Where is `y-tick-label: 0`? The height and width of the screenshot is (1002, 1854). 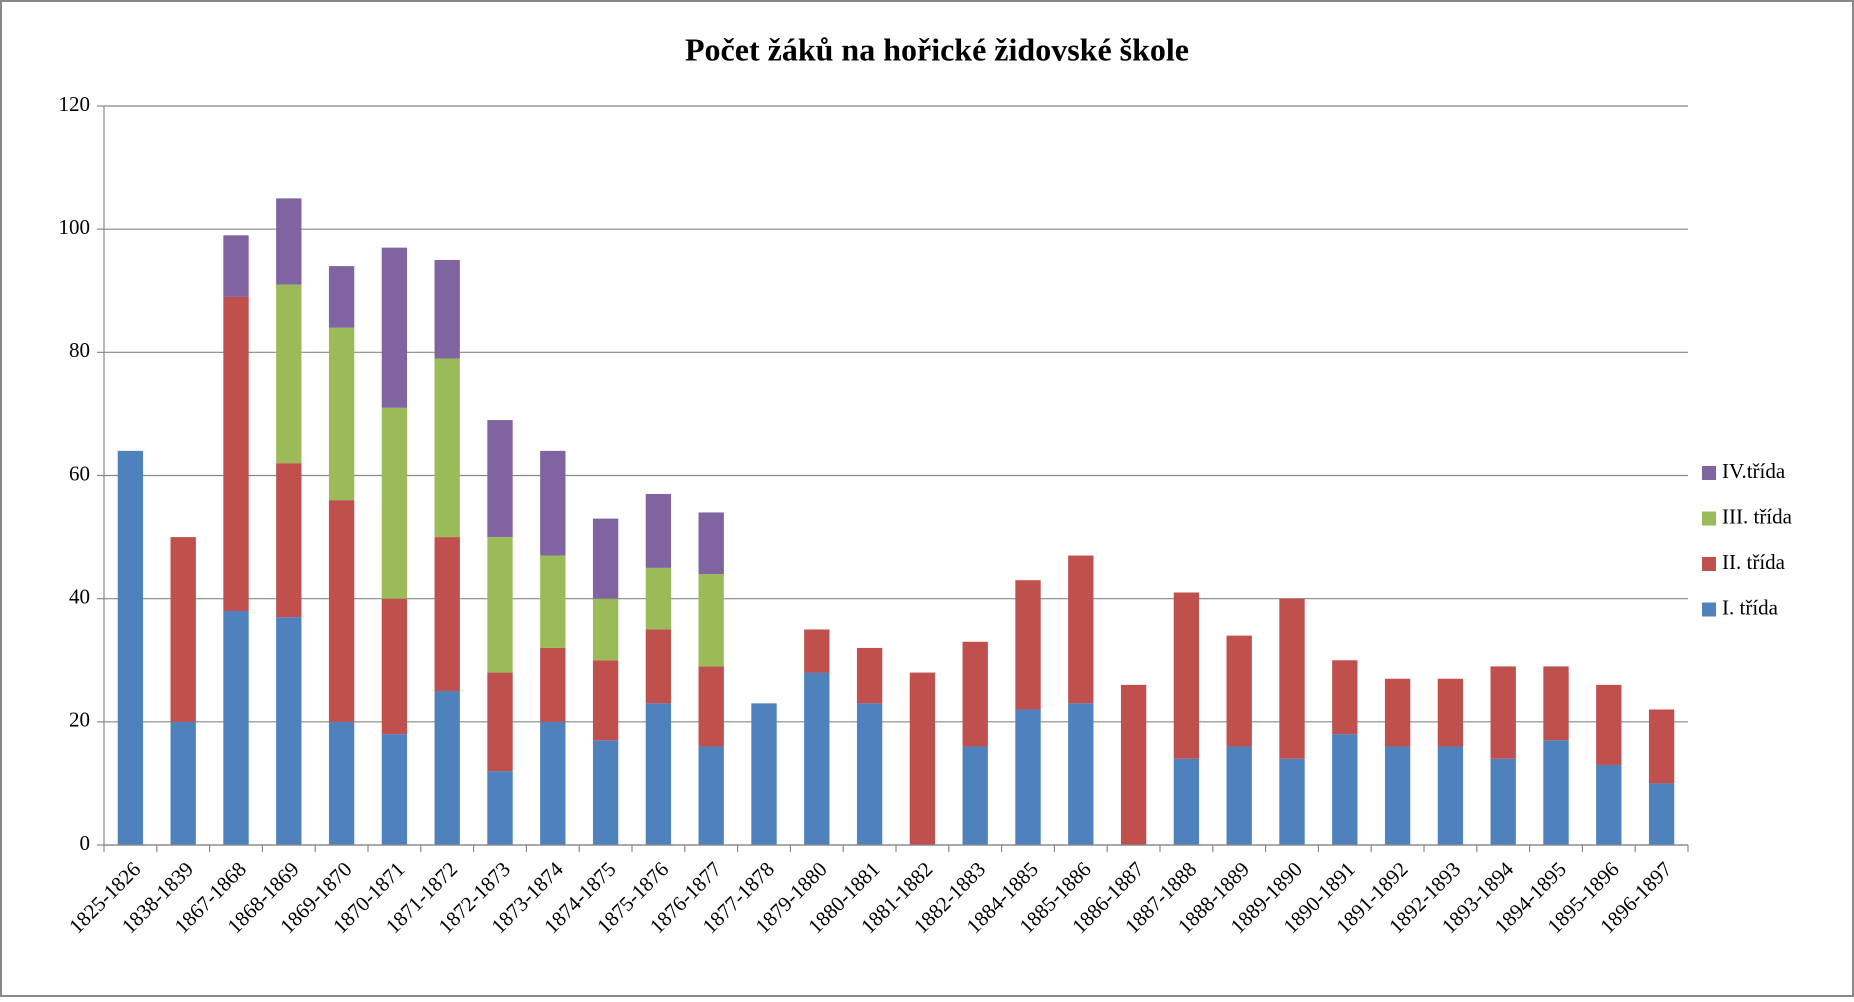 y-tick-label: 0 is located at coordinates (85, 843).